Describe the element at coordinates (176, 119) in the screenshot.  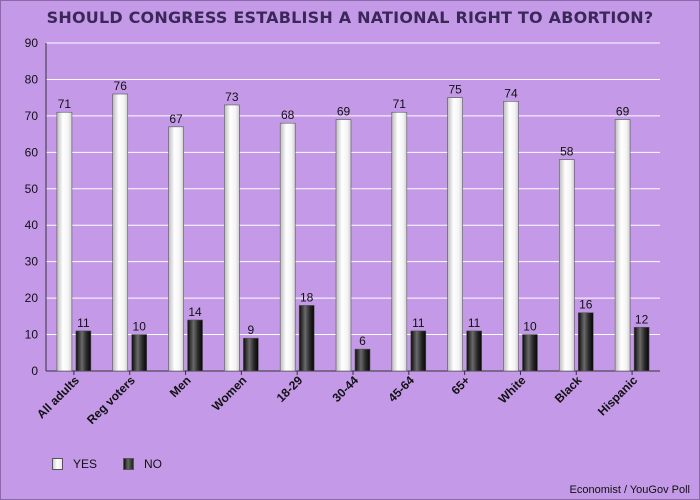
I see `data-label-yes-2: 67` at that location.